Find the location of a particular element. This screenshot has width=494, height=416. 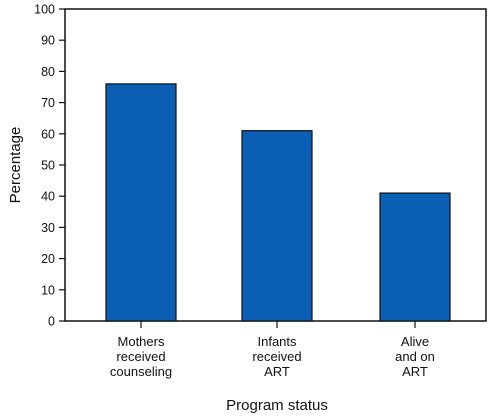

x-category-label: Infants is located at coordinates (277, 341).